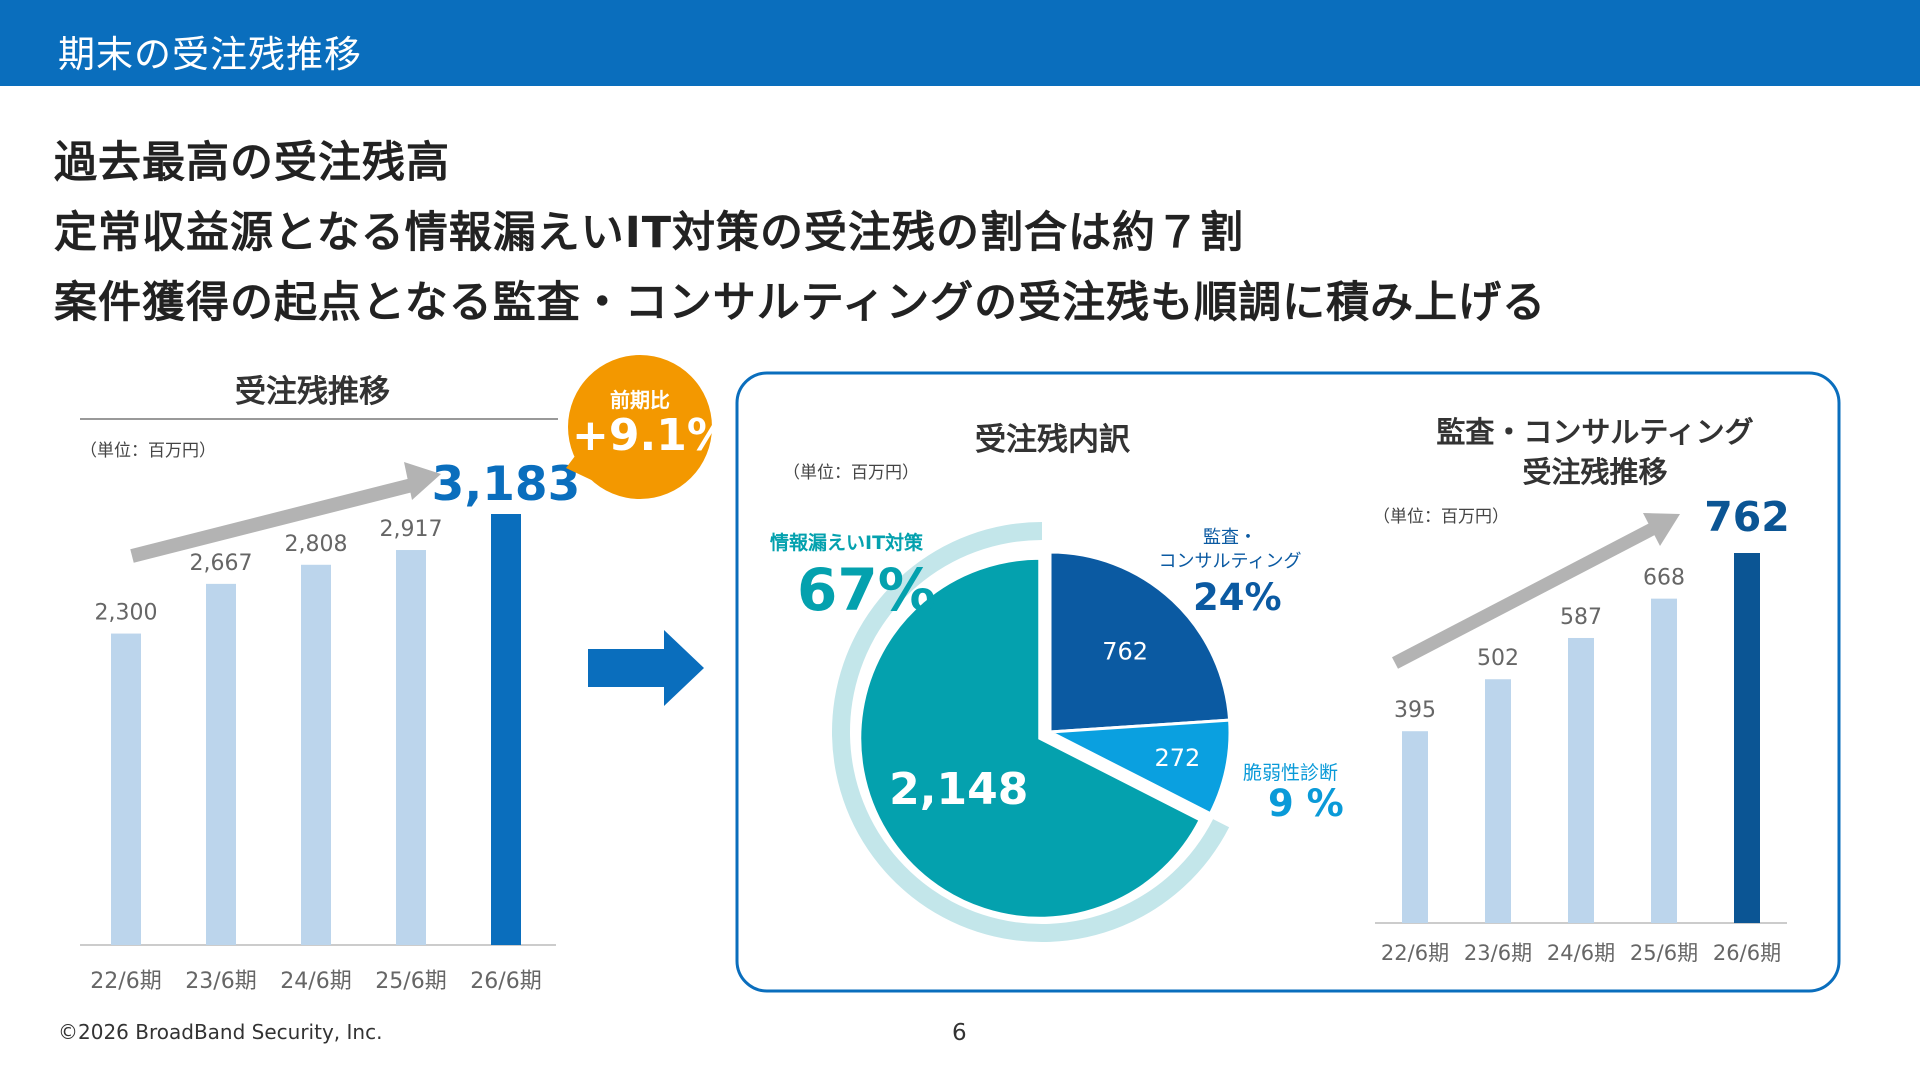  I want to click on transition-arrow, so click(646, 668).